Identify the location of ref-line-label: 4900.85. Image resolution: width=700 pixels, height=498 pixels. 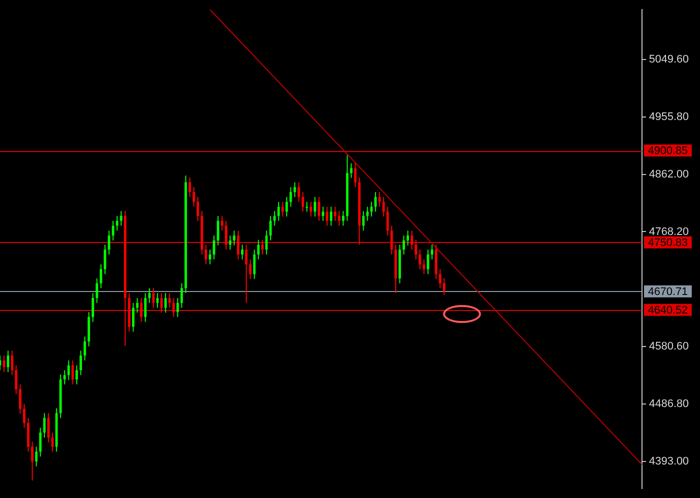
(668, 151).